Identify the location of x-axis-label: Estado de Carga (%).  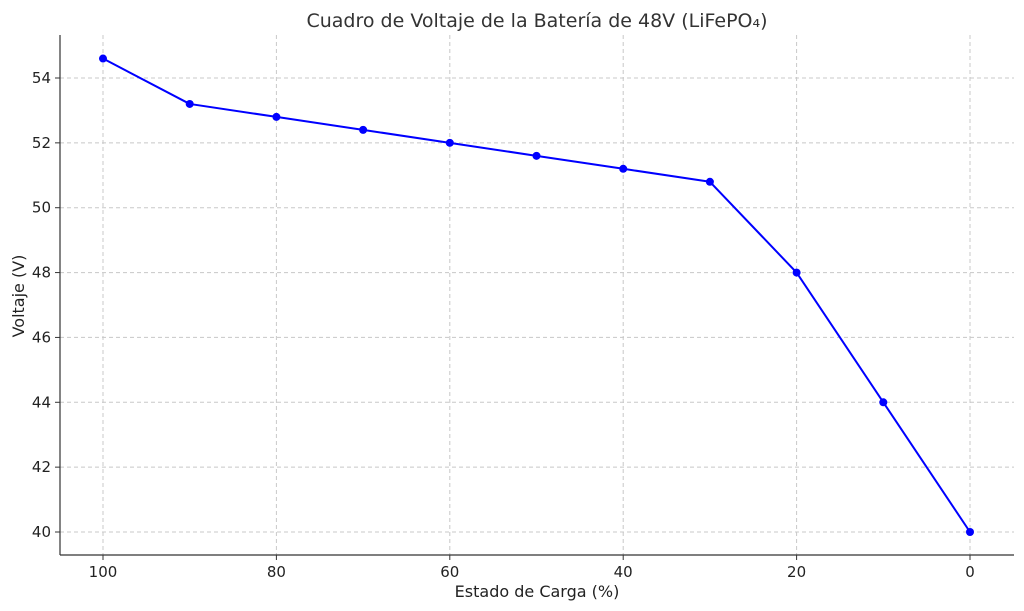
(537, 591).